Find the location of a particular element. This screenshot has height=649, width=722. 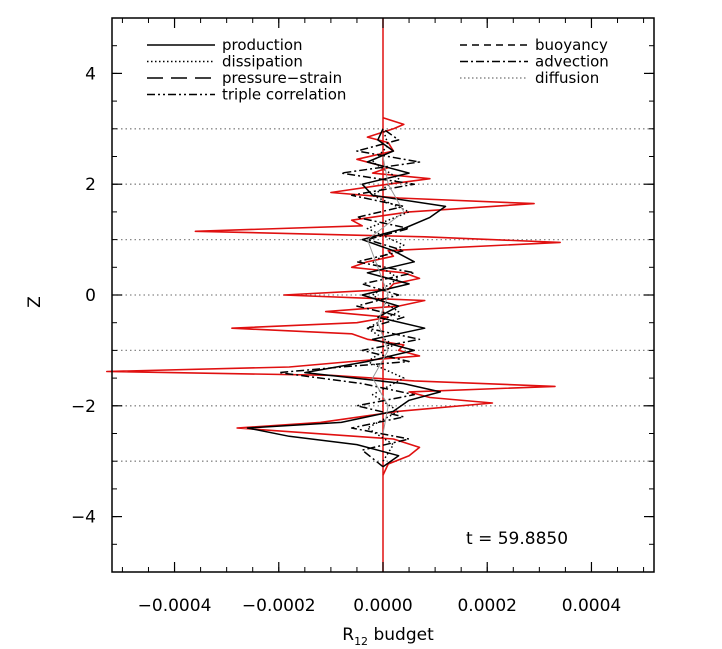

legend-label: diffusion is located at coordinates (567, 78).